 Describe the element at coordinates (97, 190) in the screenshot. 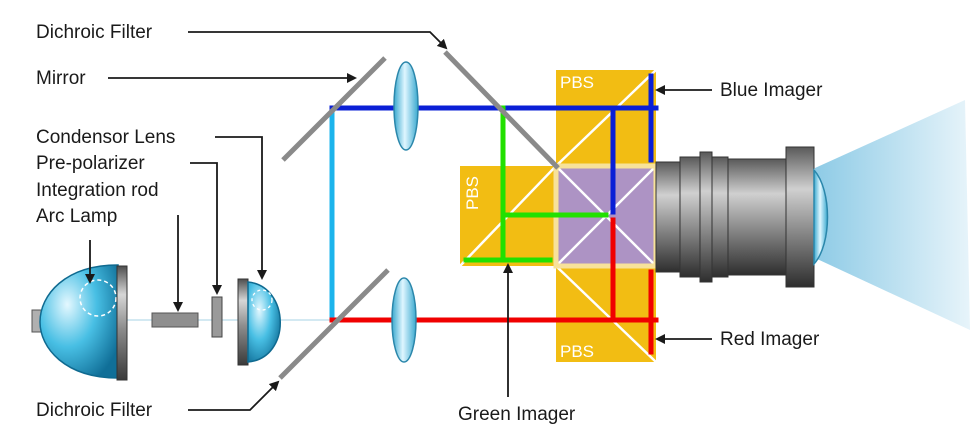

I see `label-integration-rod: Integration rod` at that location.